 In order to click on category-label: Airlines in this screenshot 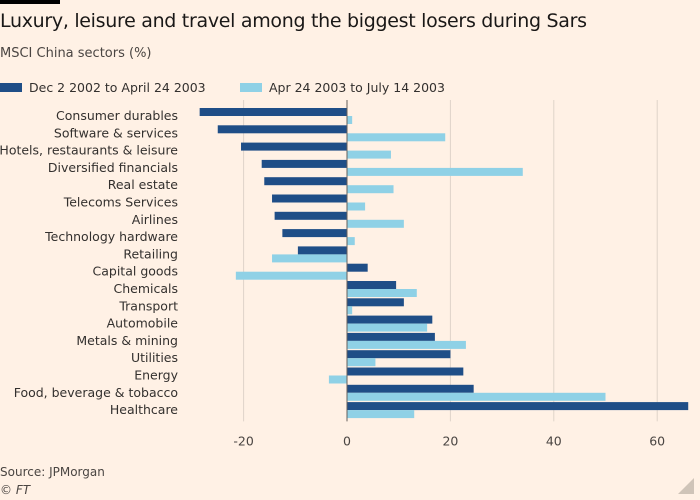, I will do `click(155, 219)`.